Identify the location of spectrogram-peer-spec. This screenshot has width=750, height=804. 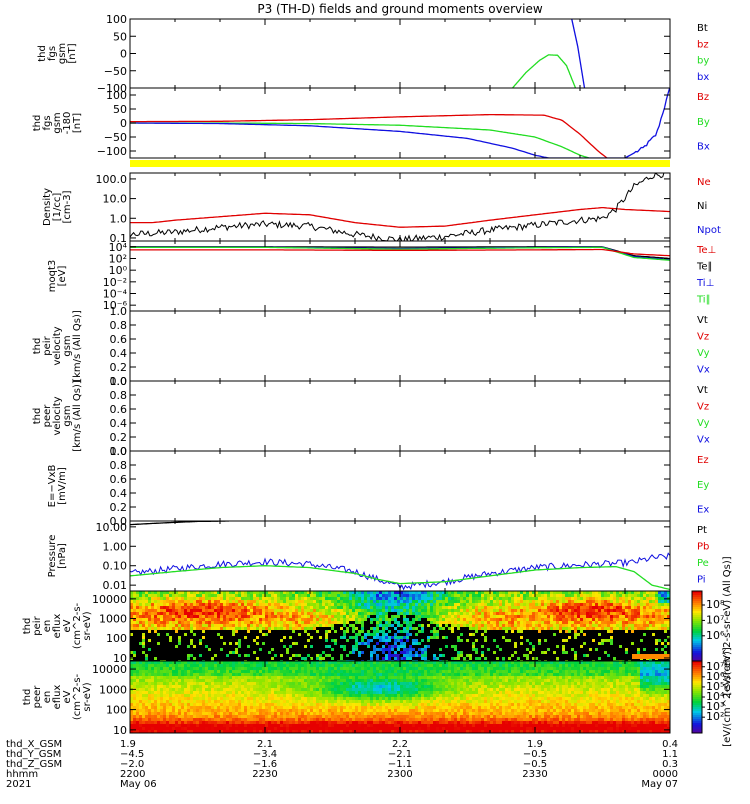
(400, 697).